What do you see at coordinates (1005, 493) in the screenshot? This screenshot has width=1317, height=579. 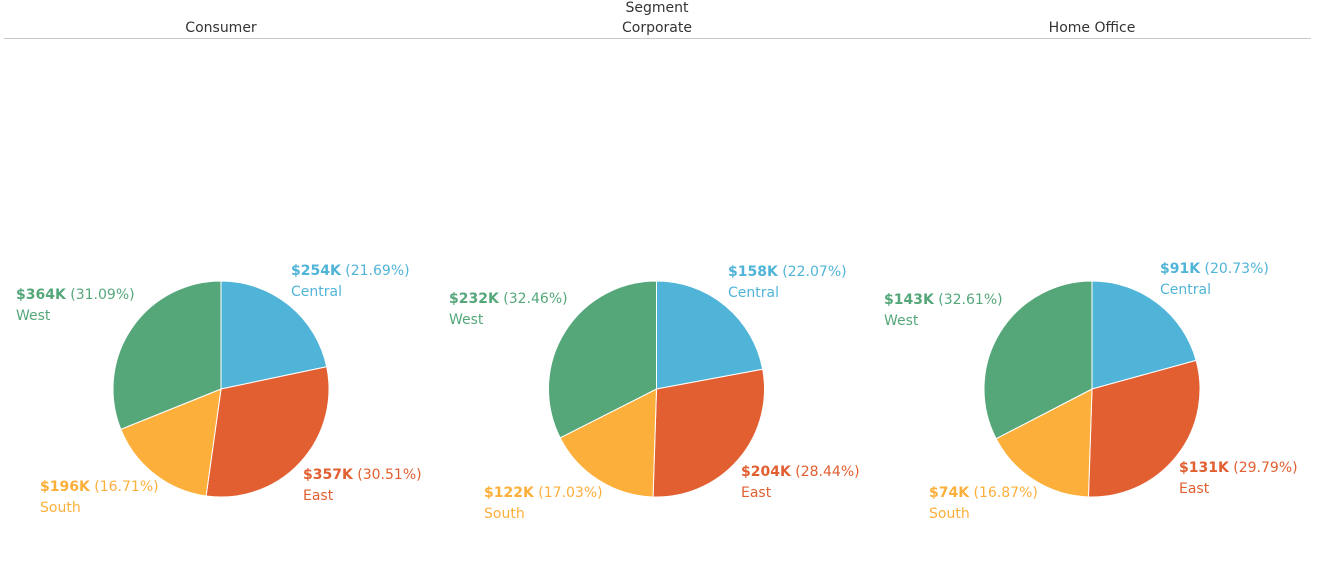 I see `percent-label: (16.87%)` at bounding box center [1005, 493].